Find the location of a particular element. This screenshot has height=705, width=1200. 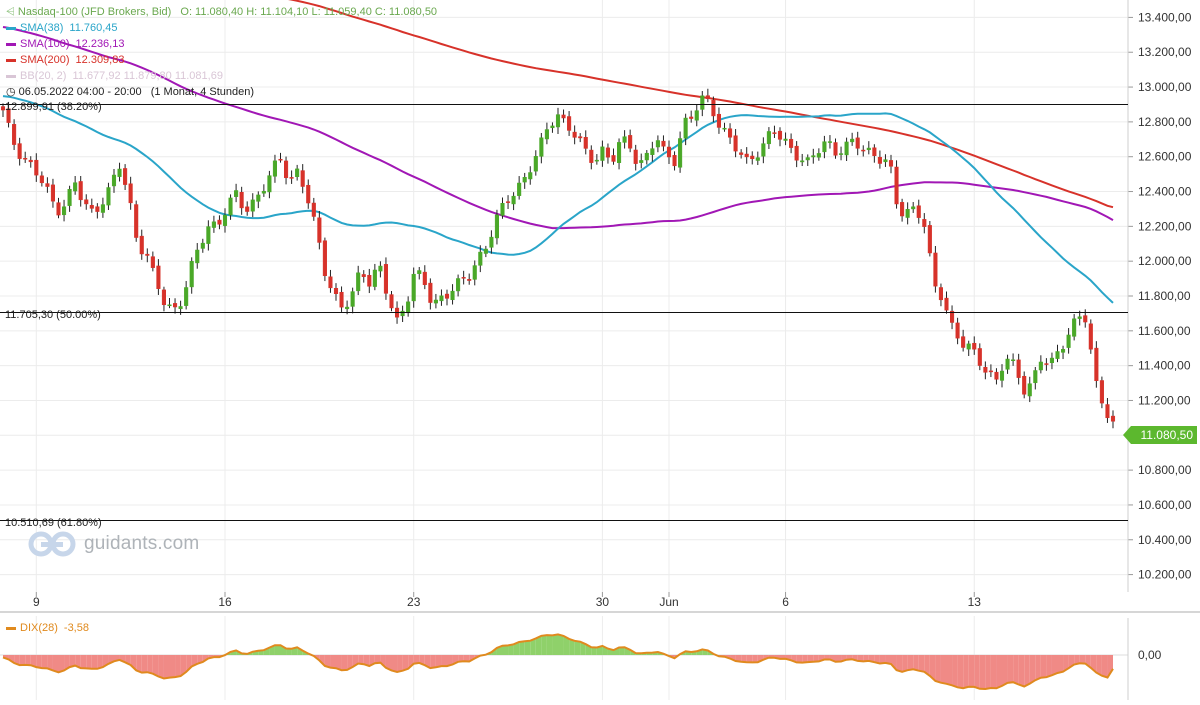

legend-sma200: SMA(200) 12.309,83 is located at coordinates (65, 60).